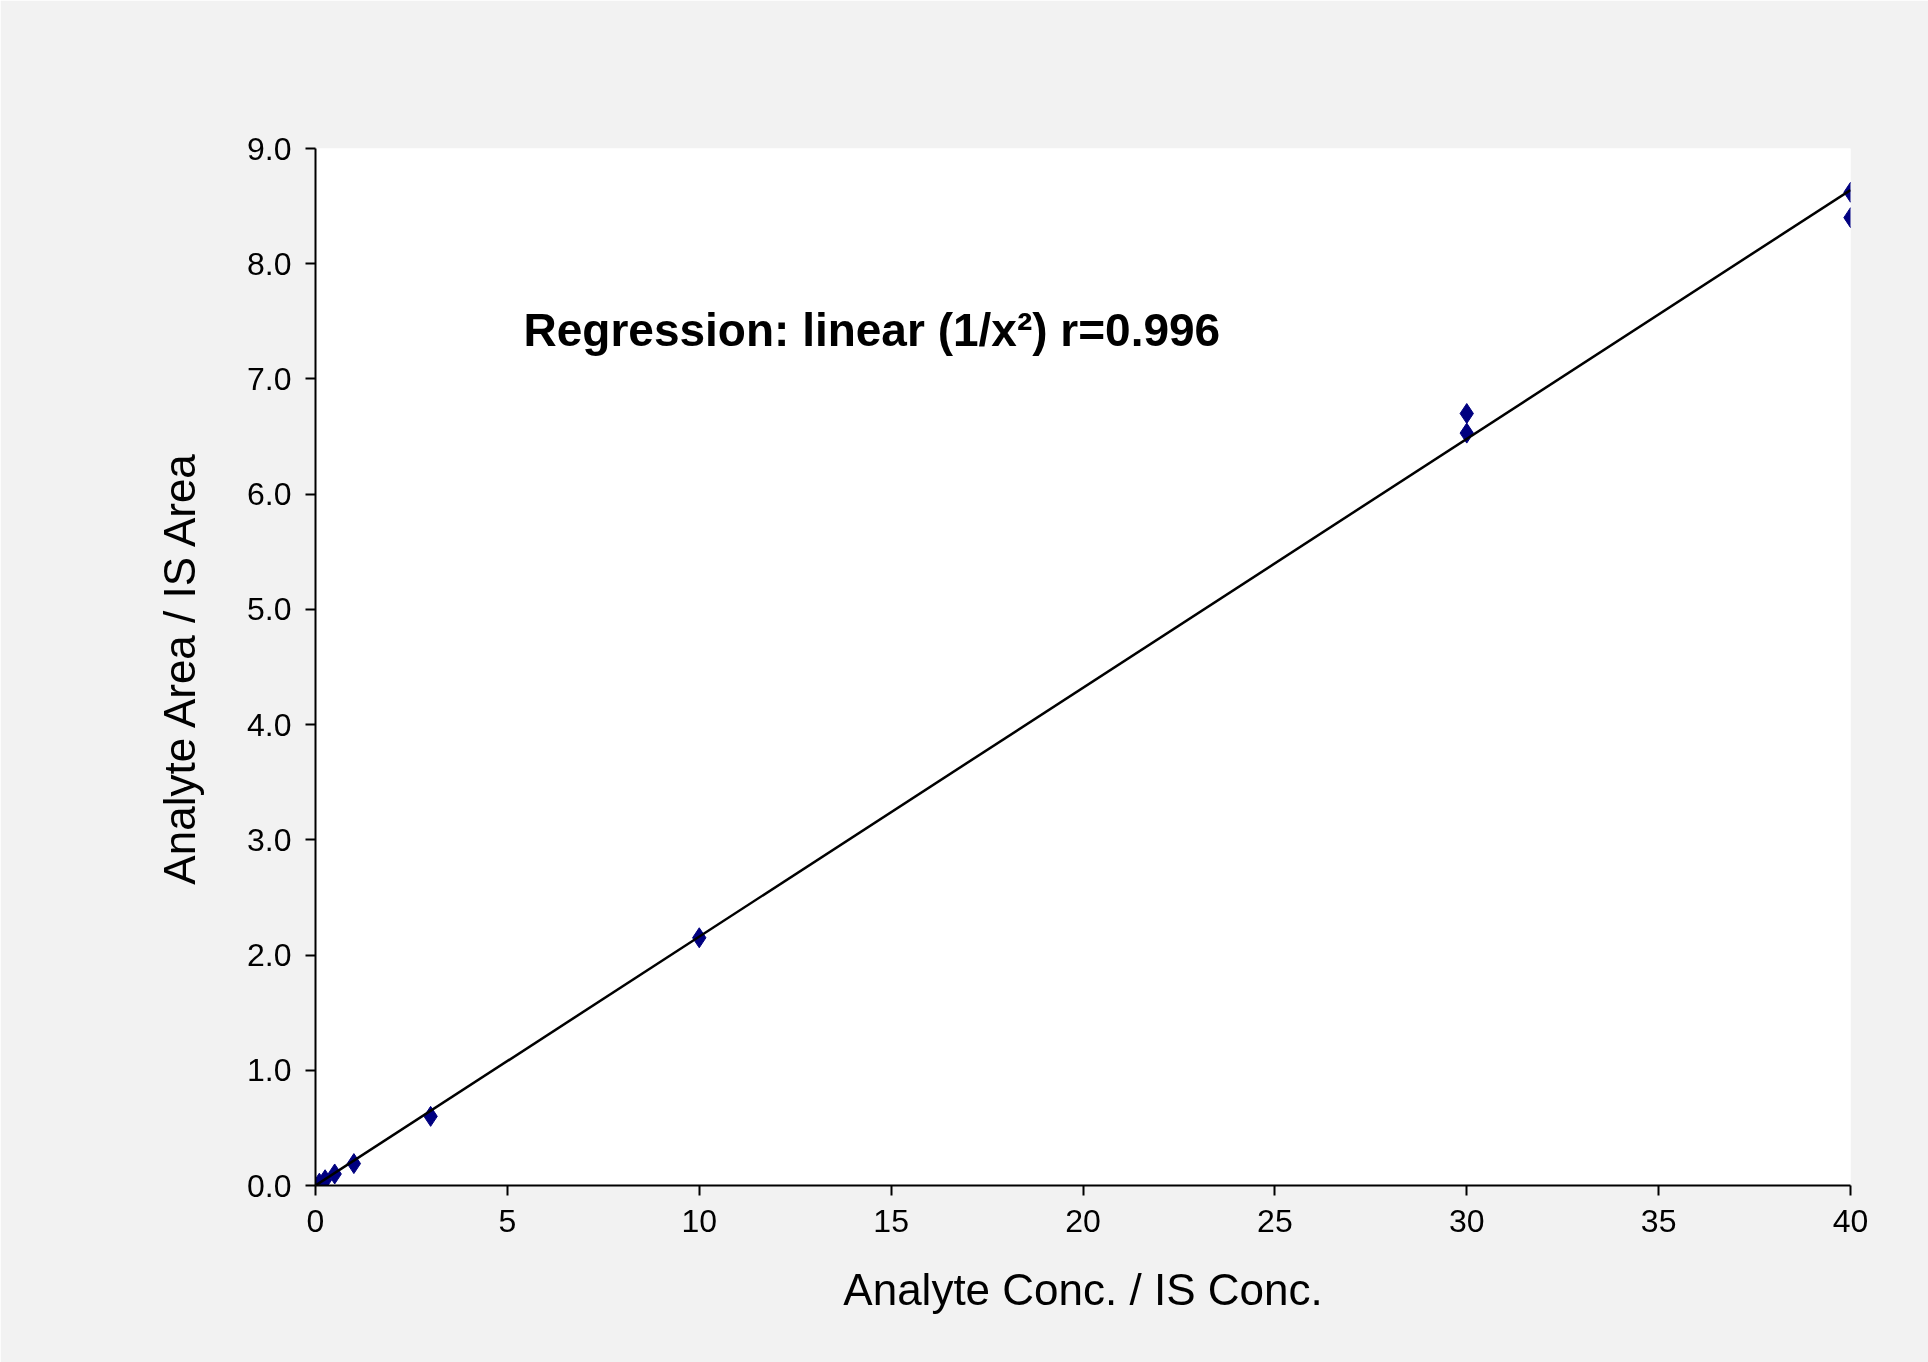  I want to click on x-tick-label: 30, so click(1466, 1220).